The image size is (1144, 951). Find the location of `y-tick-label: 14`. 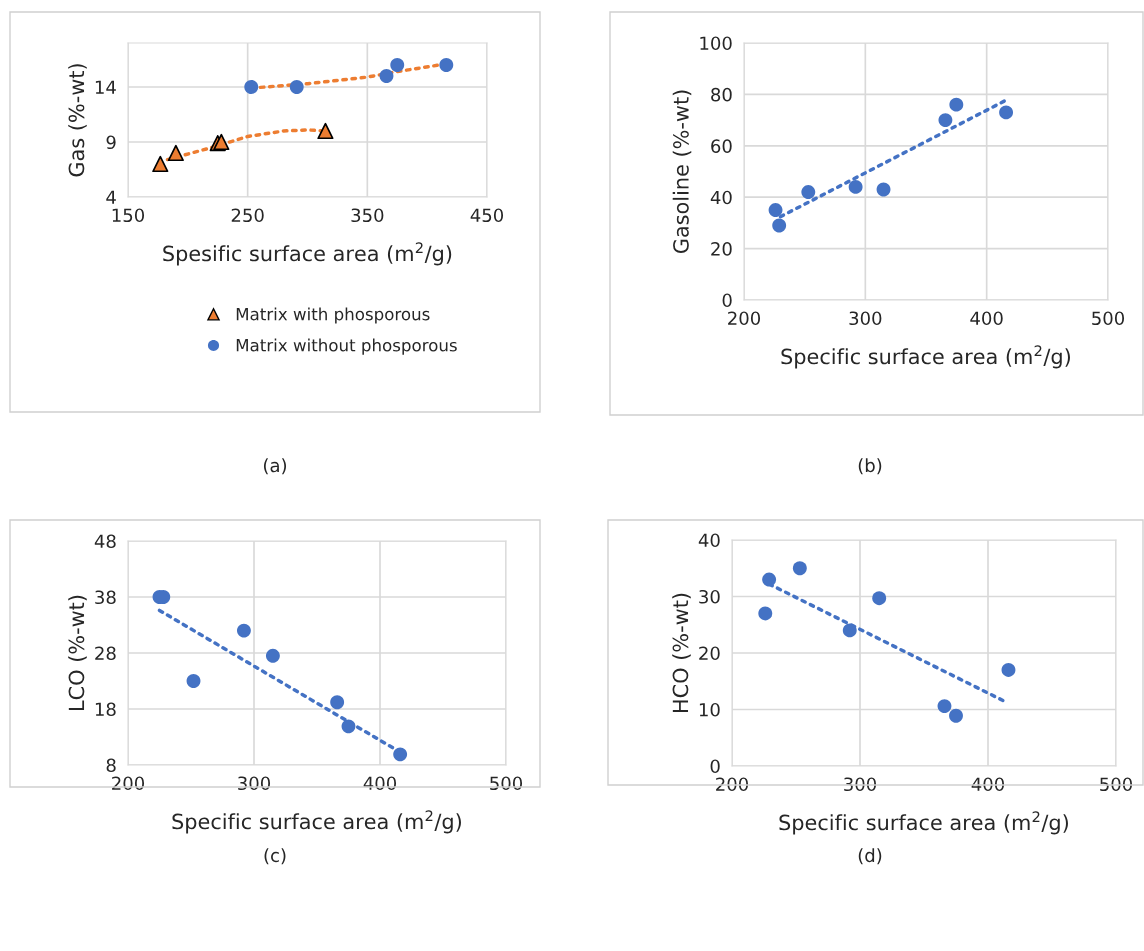

y-tick-label: 14 is located at coordinates (105, 87).